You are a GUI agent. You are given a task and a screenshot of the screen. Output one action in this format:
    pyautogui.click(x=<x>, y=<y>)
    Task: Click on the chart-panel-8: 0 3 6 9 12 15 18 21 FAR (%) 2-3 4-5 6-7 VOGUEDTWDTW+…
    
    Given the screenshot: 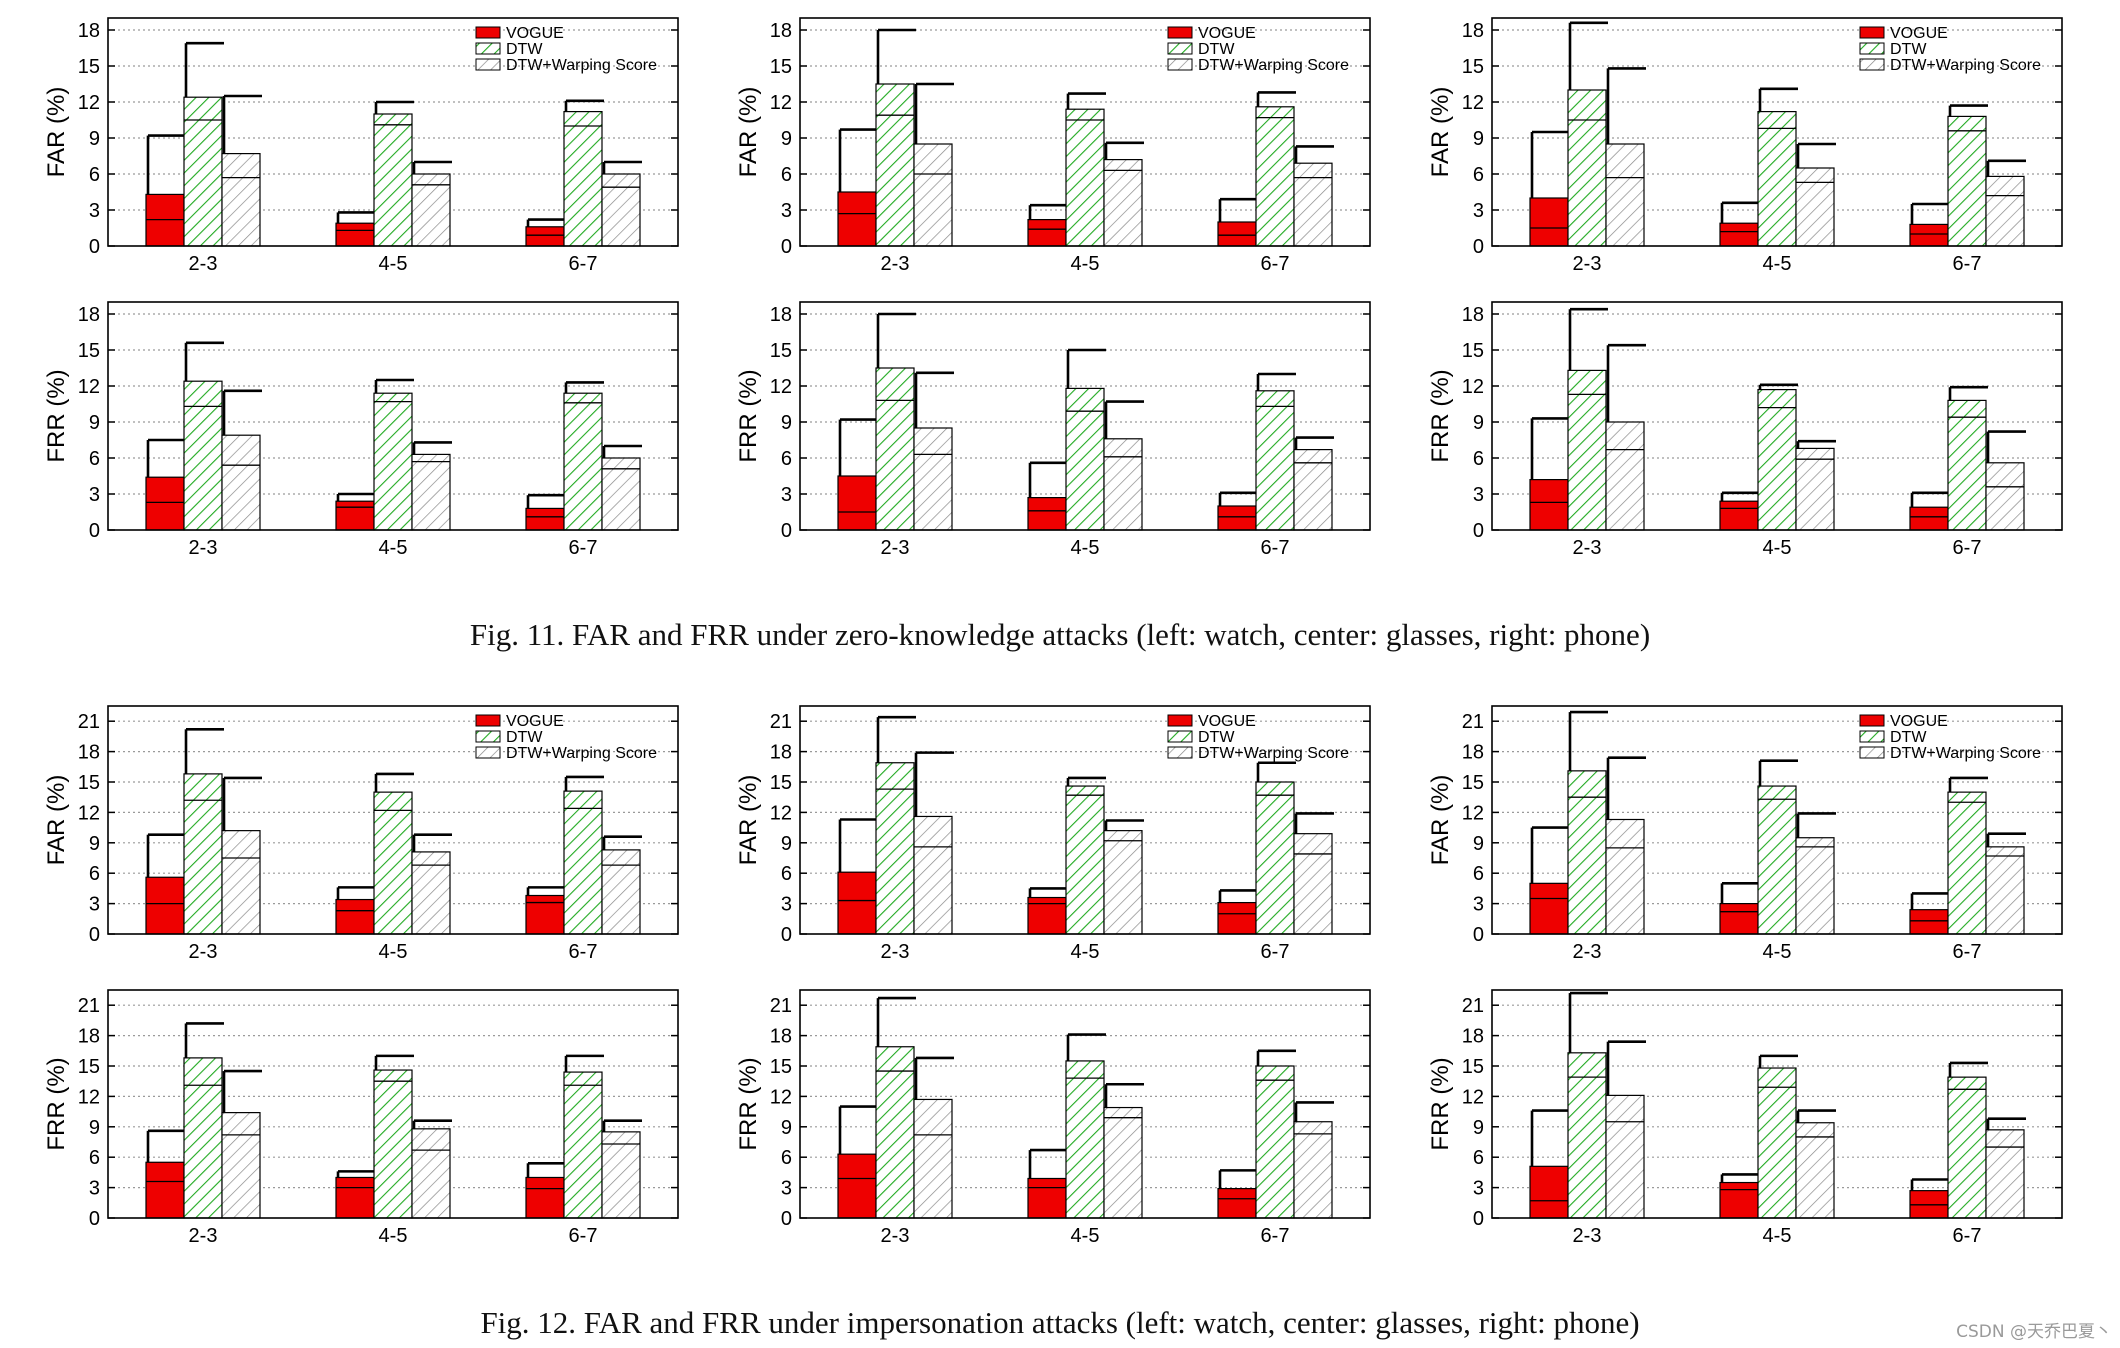 What is the action you would take?
    pyautogui.click(x=1053, y=834)
    